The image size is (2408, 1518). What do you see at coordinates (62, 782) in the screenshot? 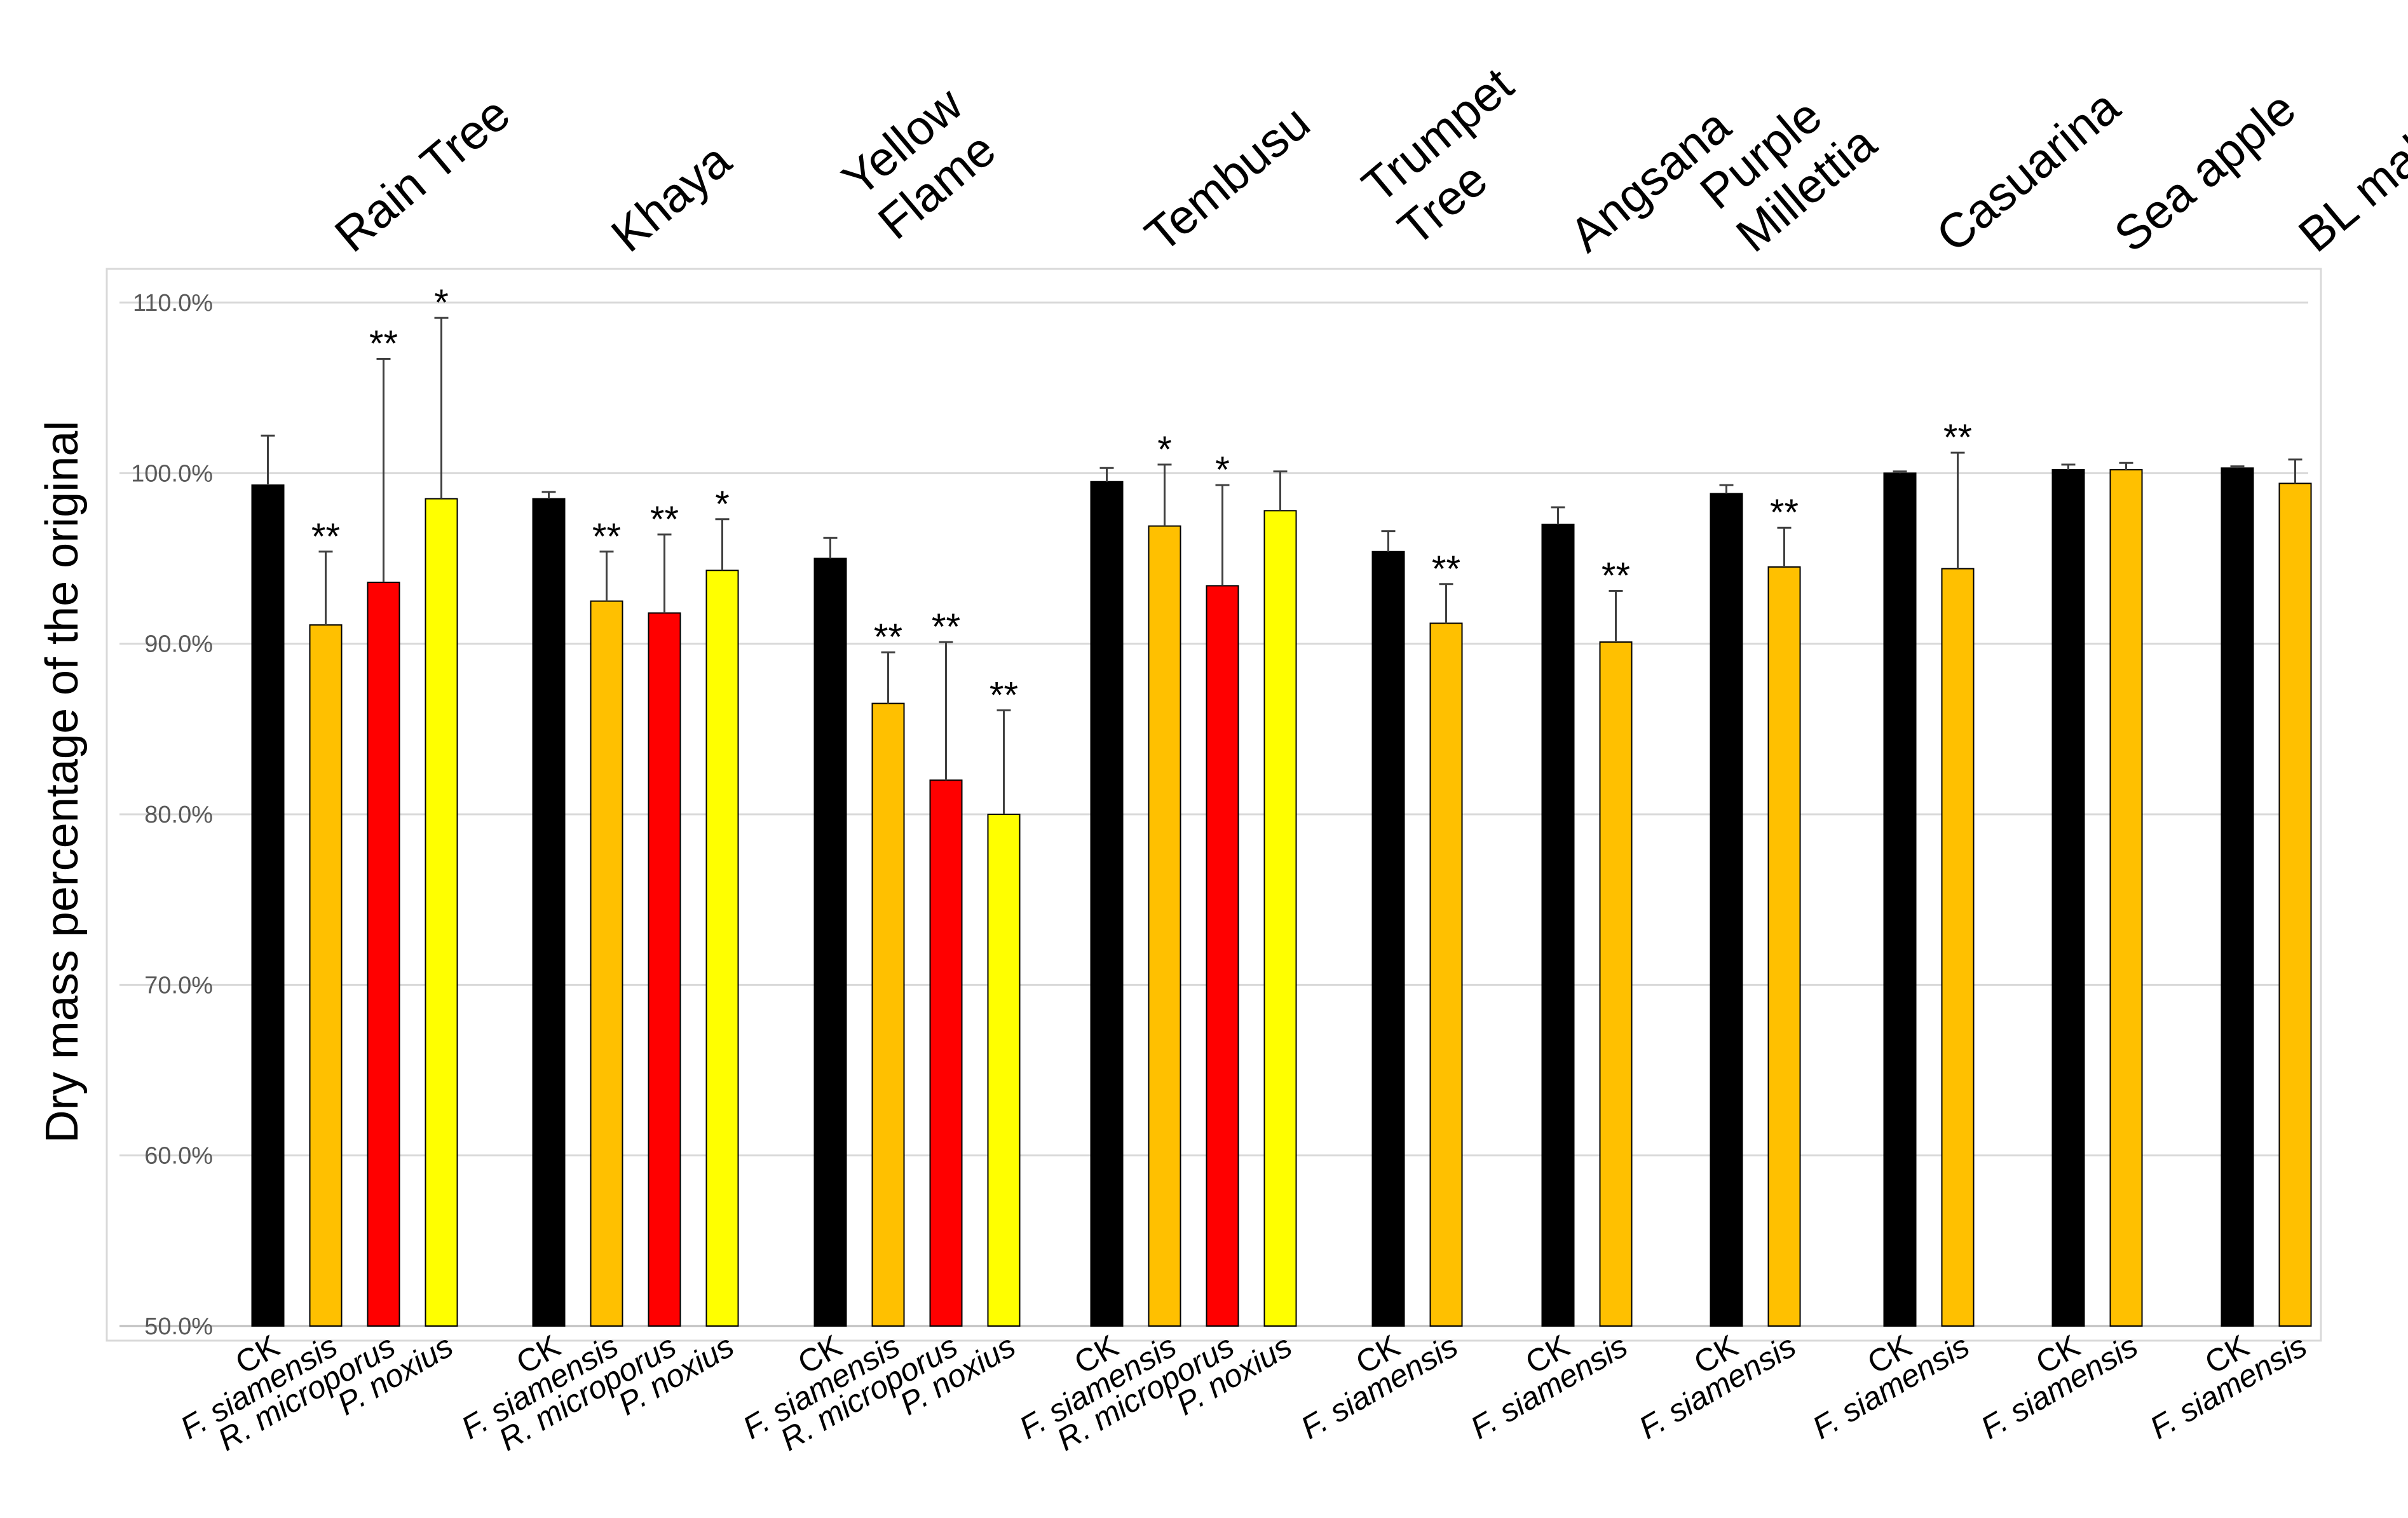
I see `y-axis-title: Dry mass percentage of the original` at bounding box center [62, 782].